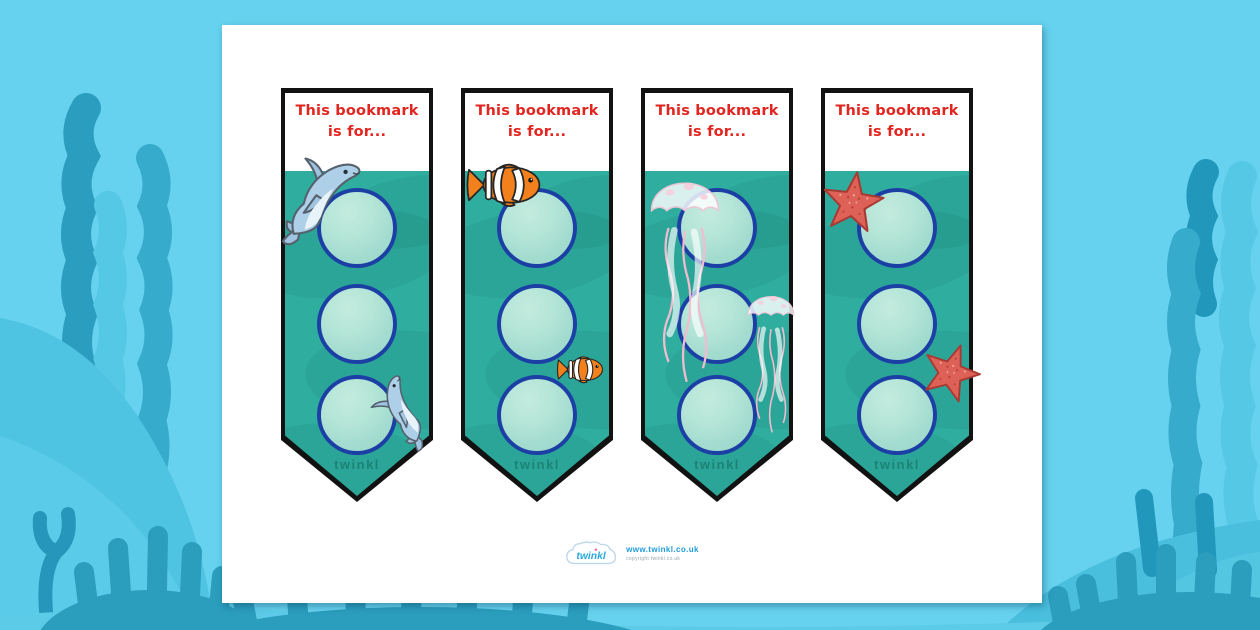 The image size is (1260, 630). What do you see at coordinates (662, 550) in the screenshot?
I see `website-url: www.twinkl.co.uk` at bounding box center [662, 550].